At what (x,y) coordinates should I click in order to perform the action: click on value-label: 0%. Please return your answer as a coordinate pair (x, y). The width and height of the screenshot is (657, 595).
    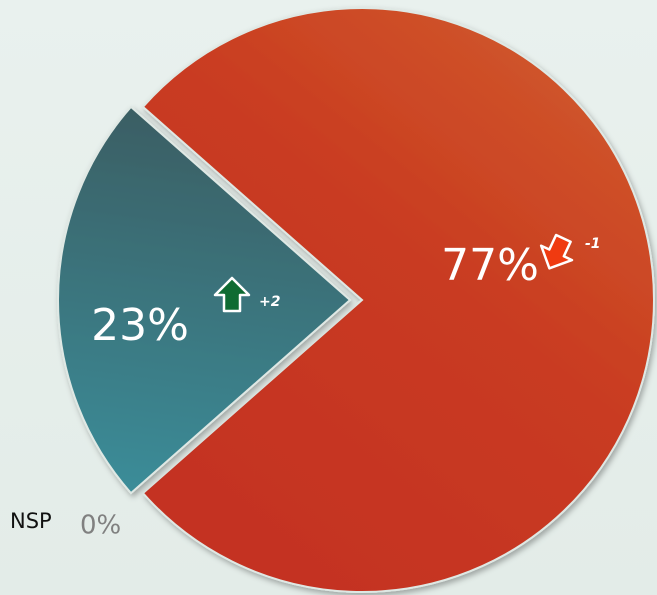
    Looking at the image, I should click on (100, 526).